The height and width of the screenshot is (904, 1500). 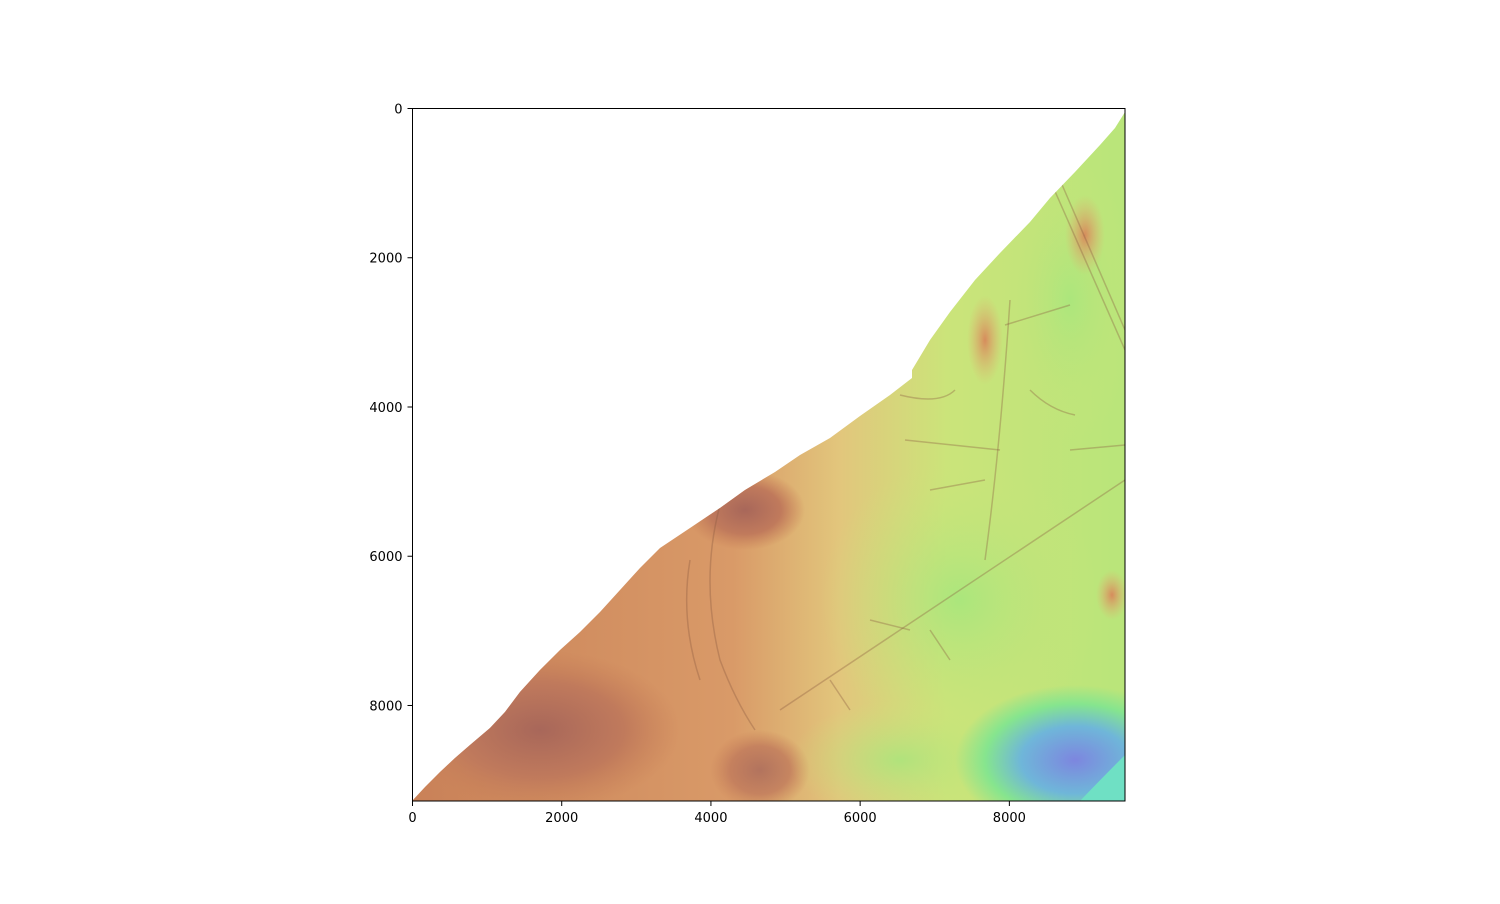 I want to click on x-tick-label: 6000, so click(x=860, y=818).